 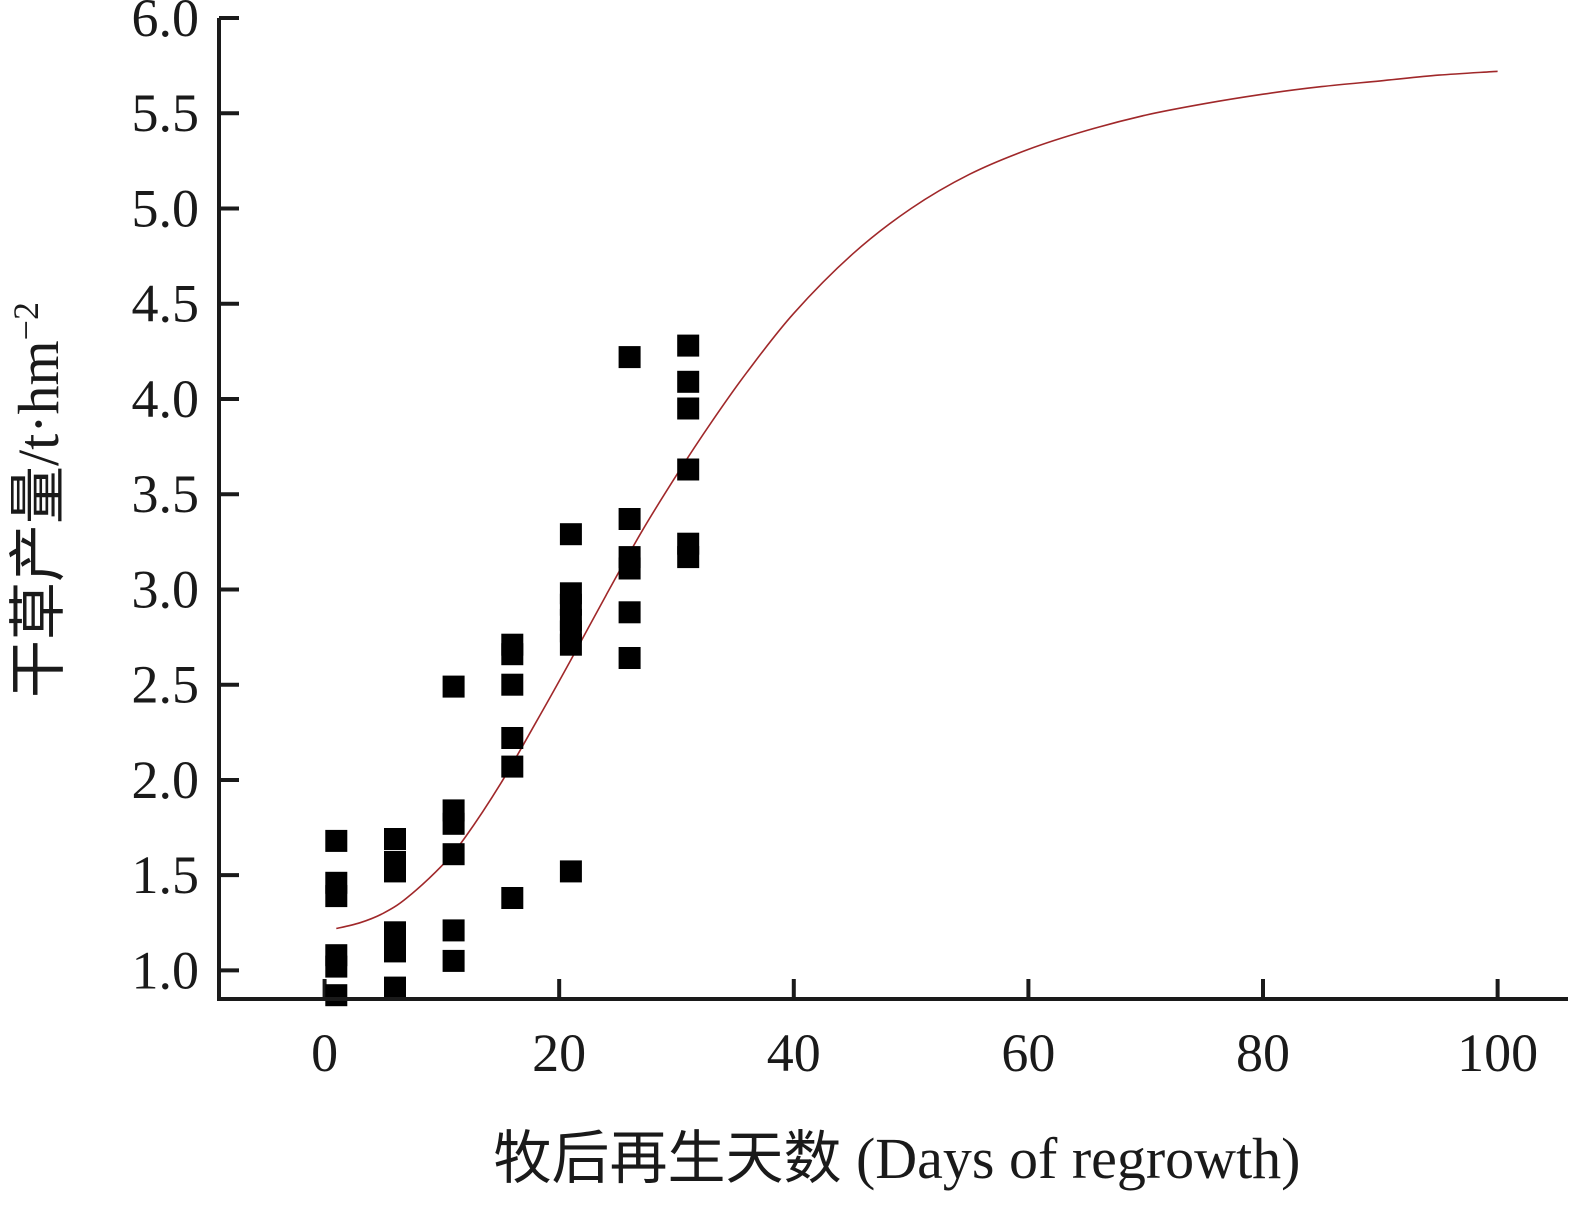 What do you see at coordinates (166, 589) in the screenshot?
I see `y-tick-label: 3.0` at bounding box center [166, 589].